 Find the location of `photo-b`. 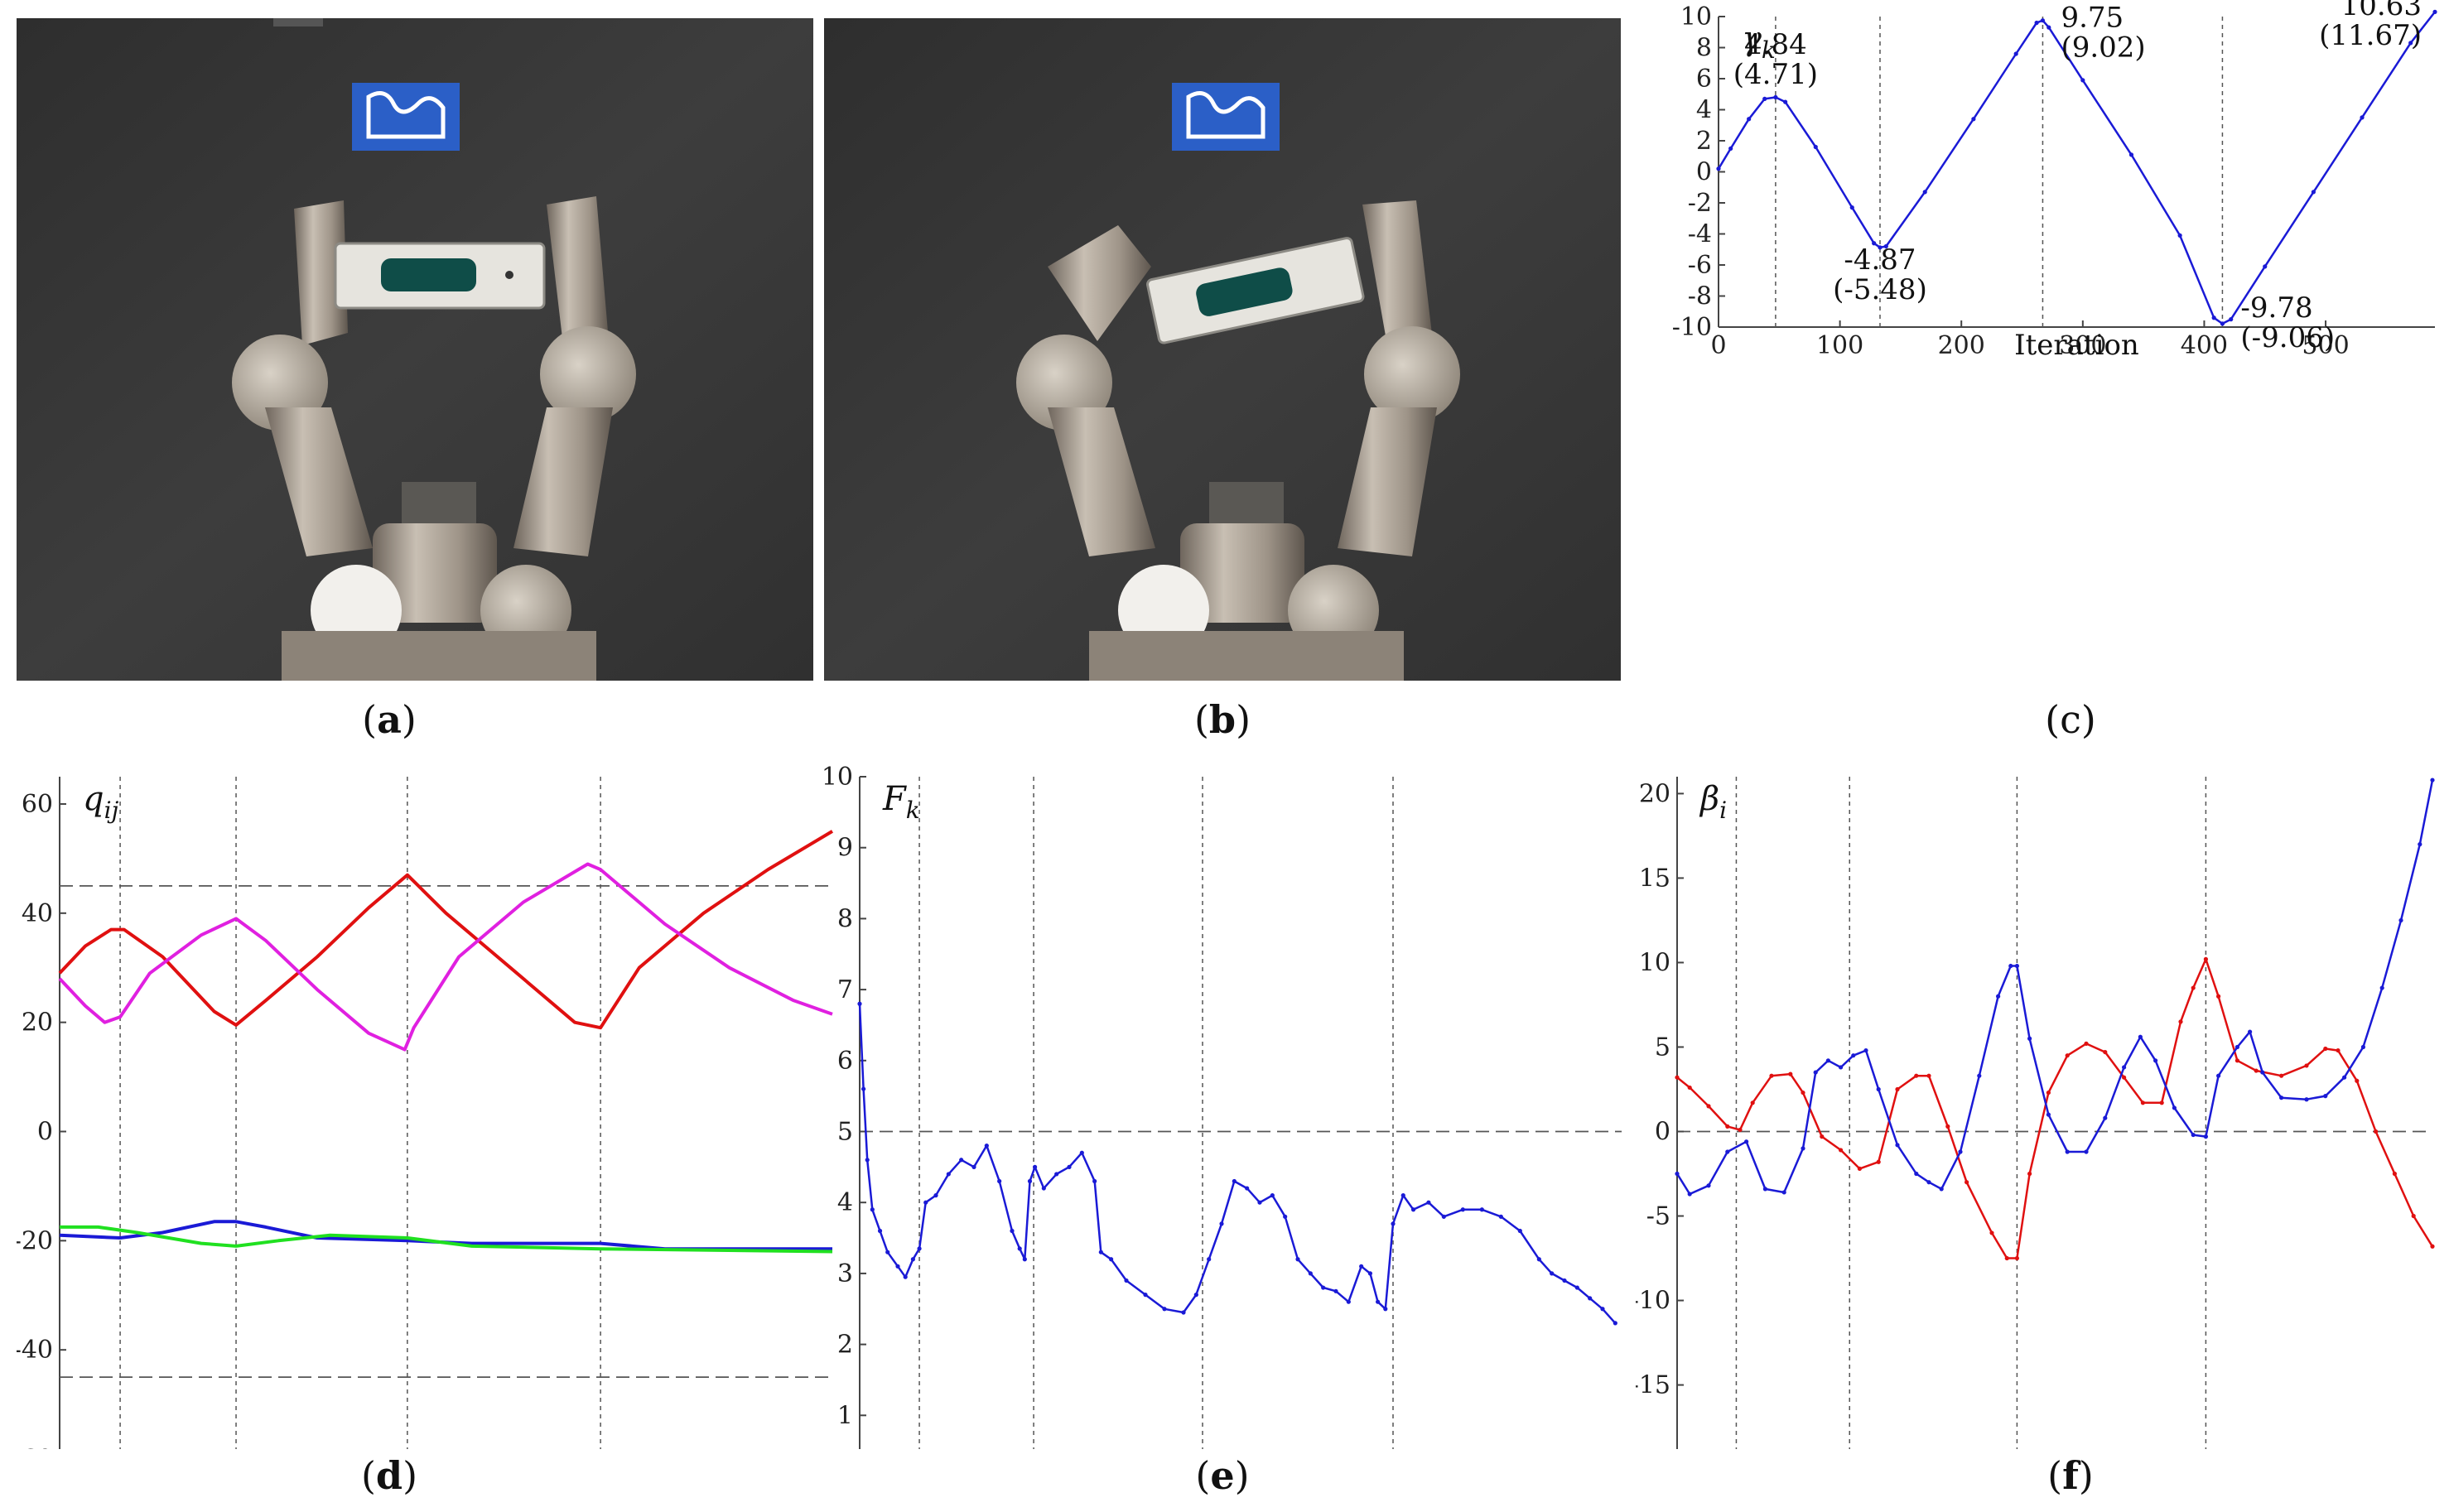

photo-b is located at coordinates (1222, 349).